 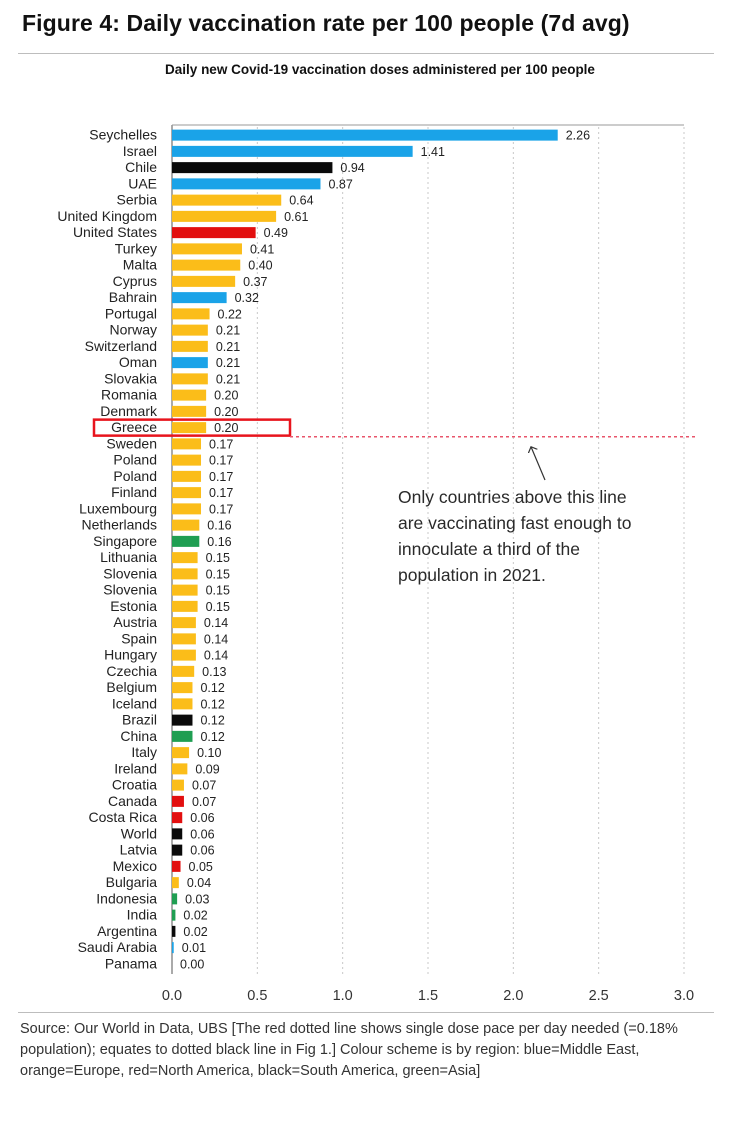 I want to click on category-label: Poland, so click(x=135, y=460).